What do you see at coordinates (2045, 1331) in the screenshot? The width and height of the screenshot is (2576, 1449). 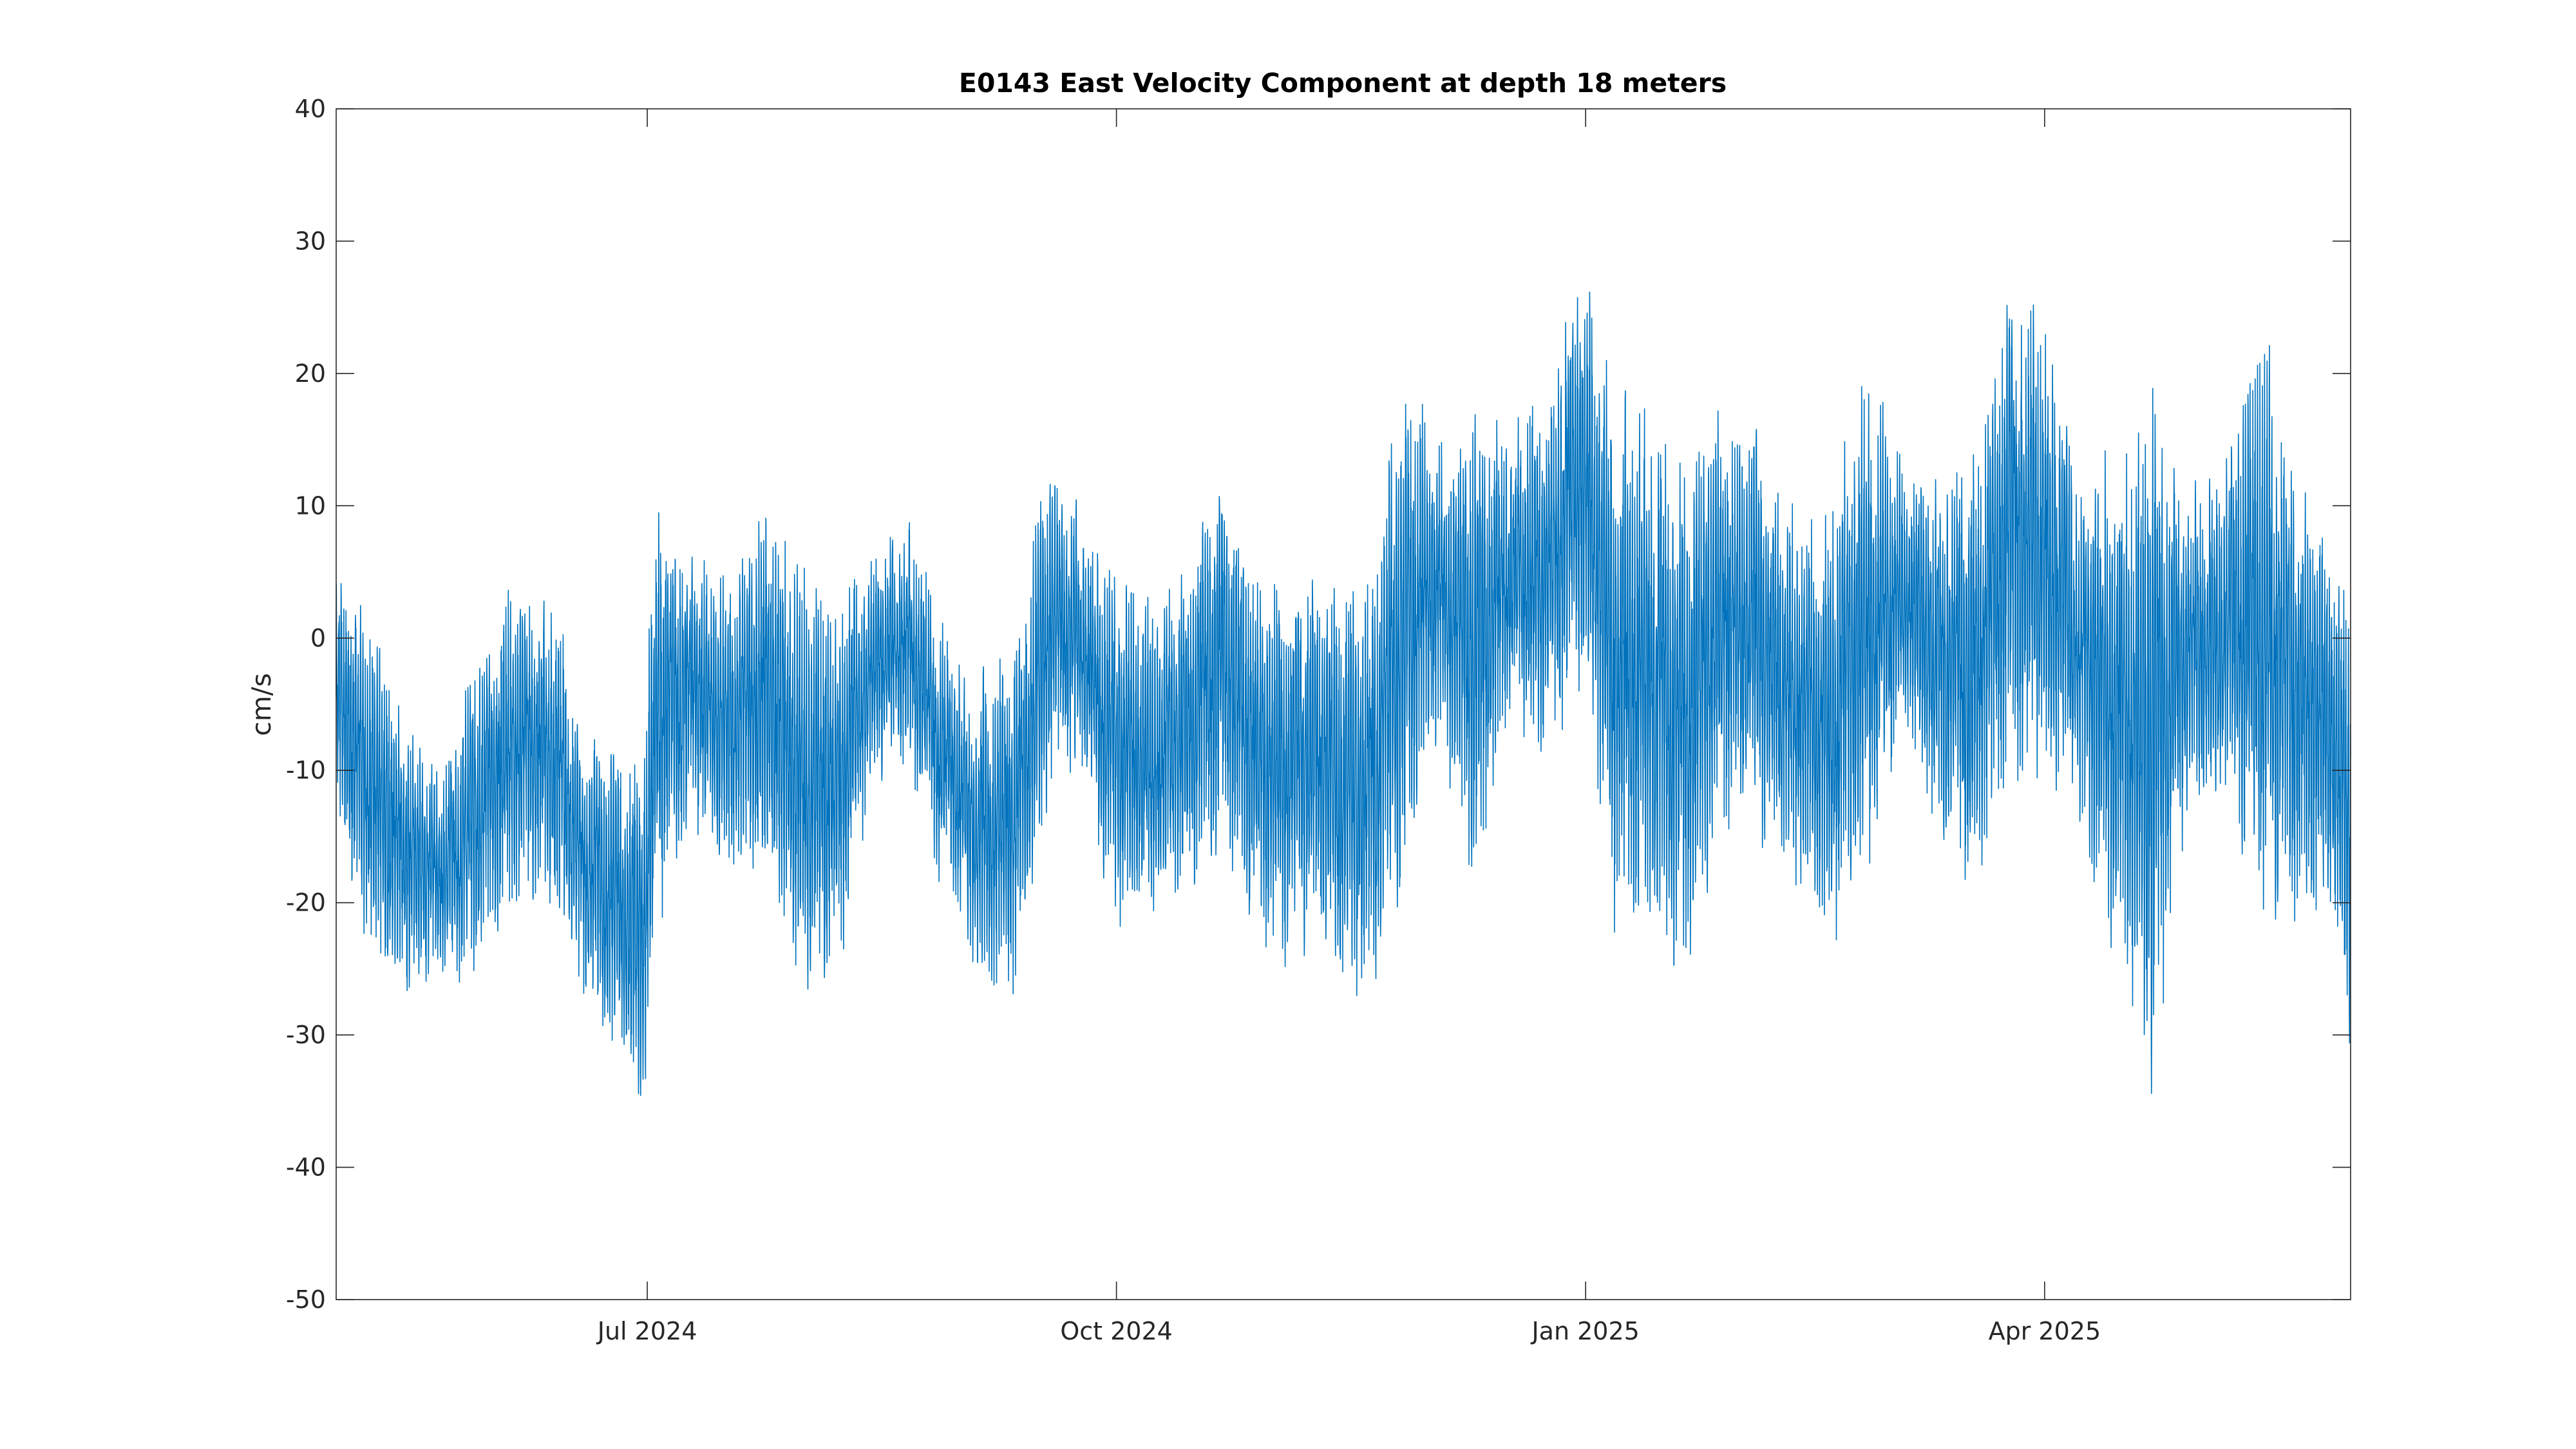 I see `x-tick-label: Apr 2025` at bounding box center [2045, 1331].